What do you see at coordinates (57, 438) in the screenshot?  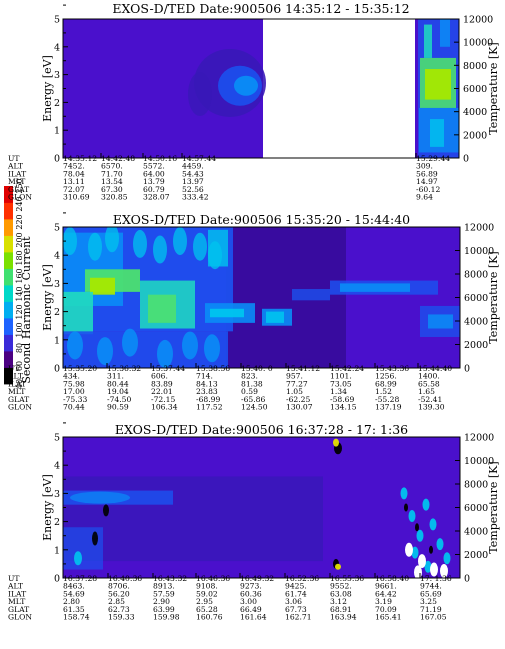 I see `y-tick-label: 5` at bounding box center [57, 438].